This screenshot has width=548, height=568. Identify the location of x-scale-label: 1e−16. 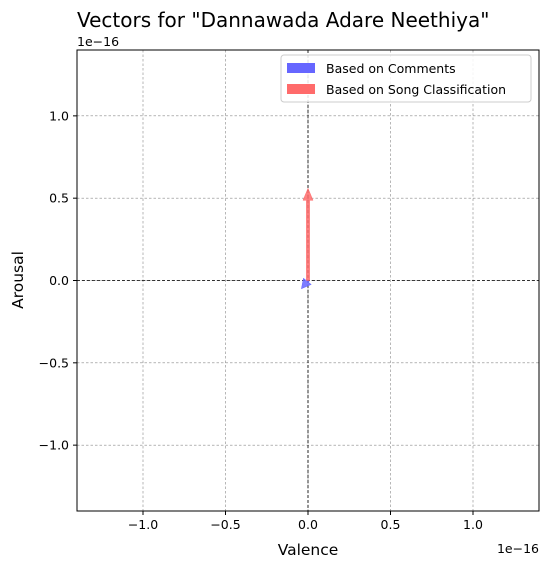
(518, 548).